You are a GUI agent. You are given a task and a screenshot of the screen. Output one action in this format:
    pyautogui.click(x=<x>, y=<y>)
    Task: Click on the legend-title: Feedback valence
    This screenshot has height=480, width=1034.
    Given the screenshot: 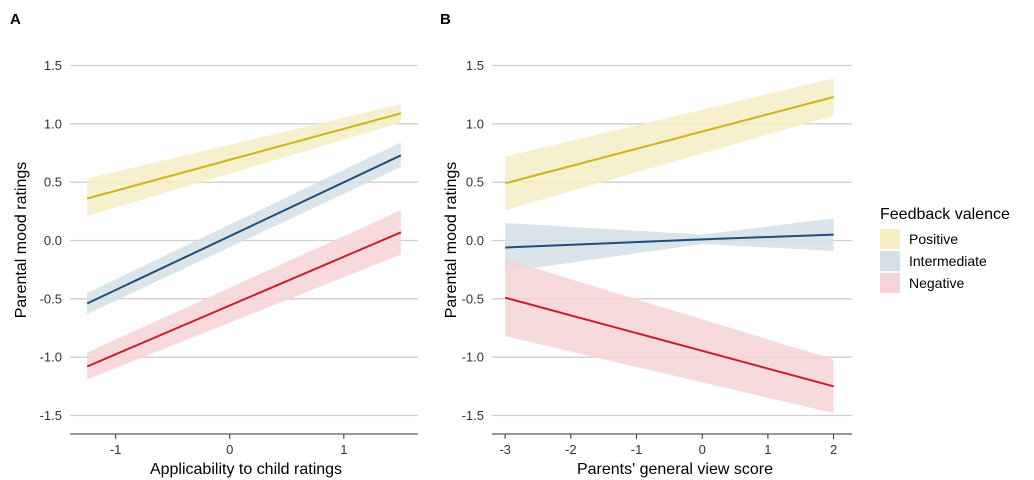 What is the action you would take?
    pyautogui.click(x=945, y=214)
    